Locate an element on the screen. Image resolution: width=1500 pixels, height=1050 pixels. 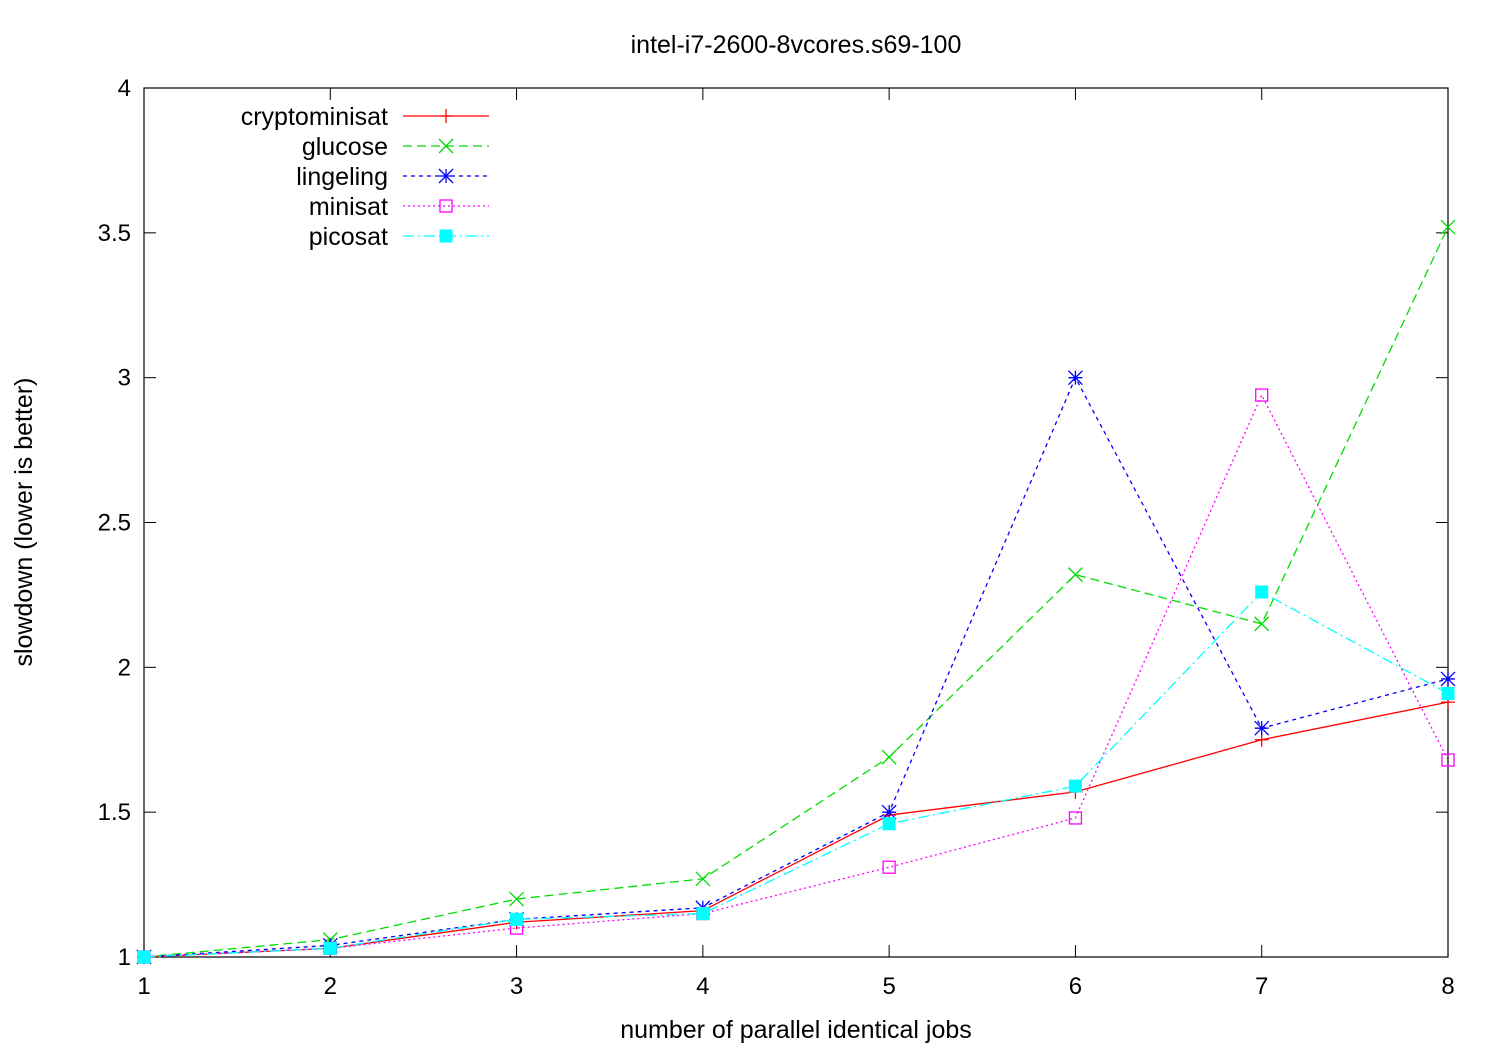
chart-title: intel-i7-2600-8vcores.s69-100 is located at coordinates (796, 45).